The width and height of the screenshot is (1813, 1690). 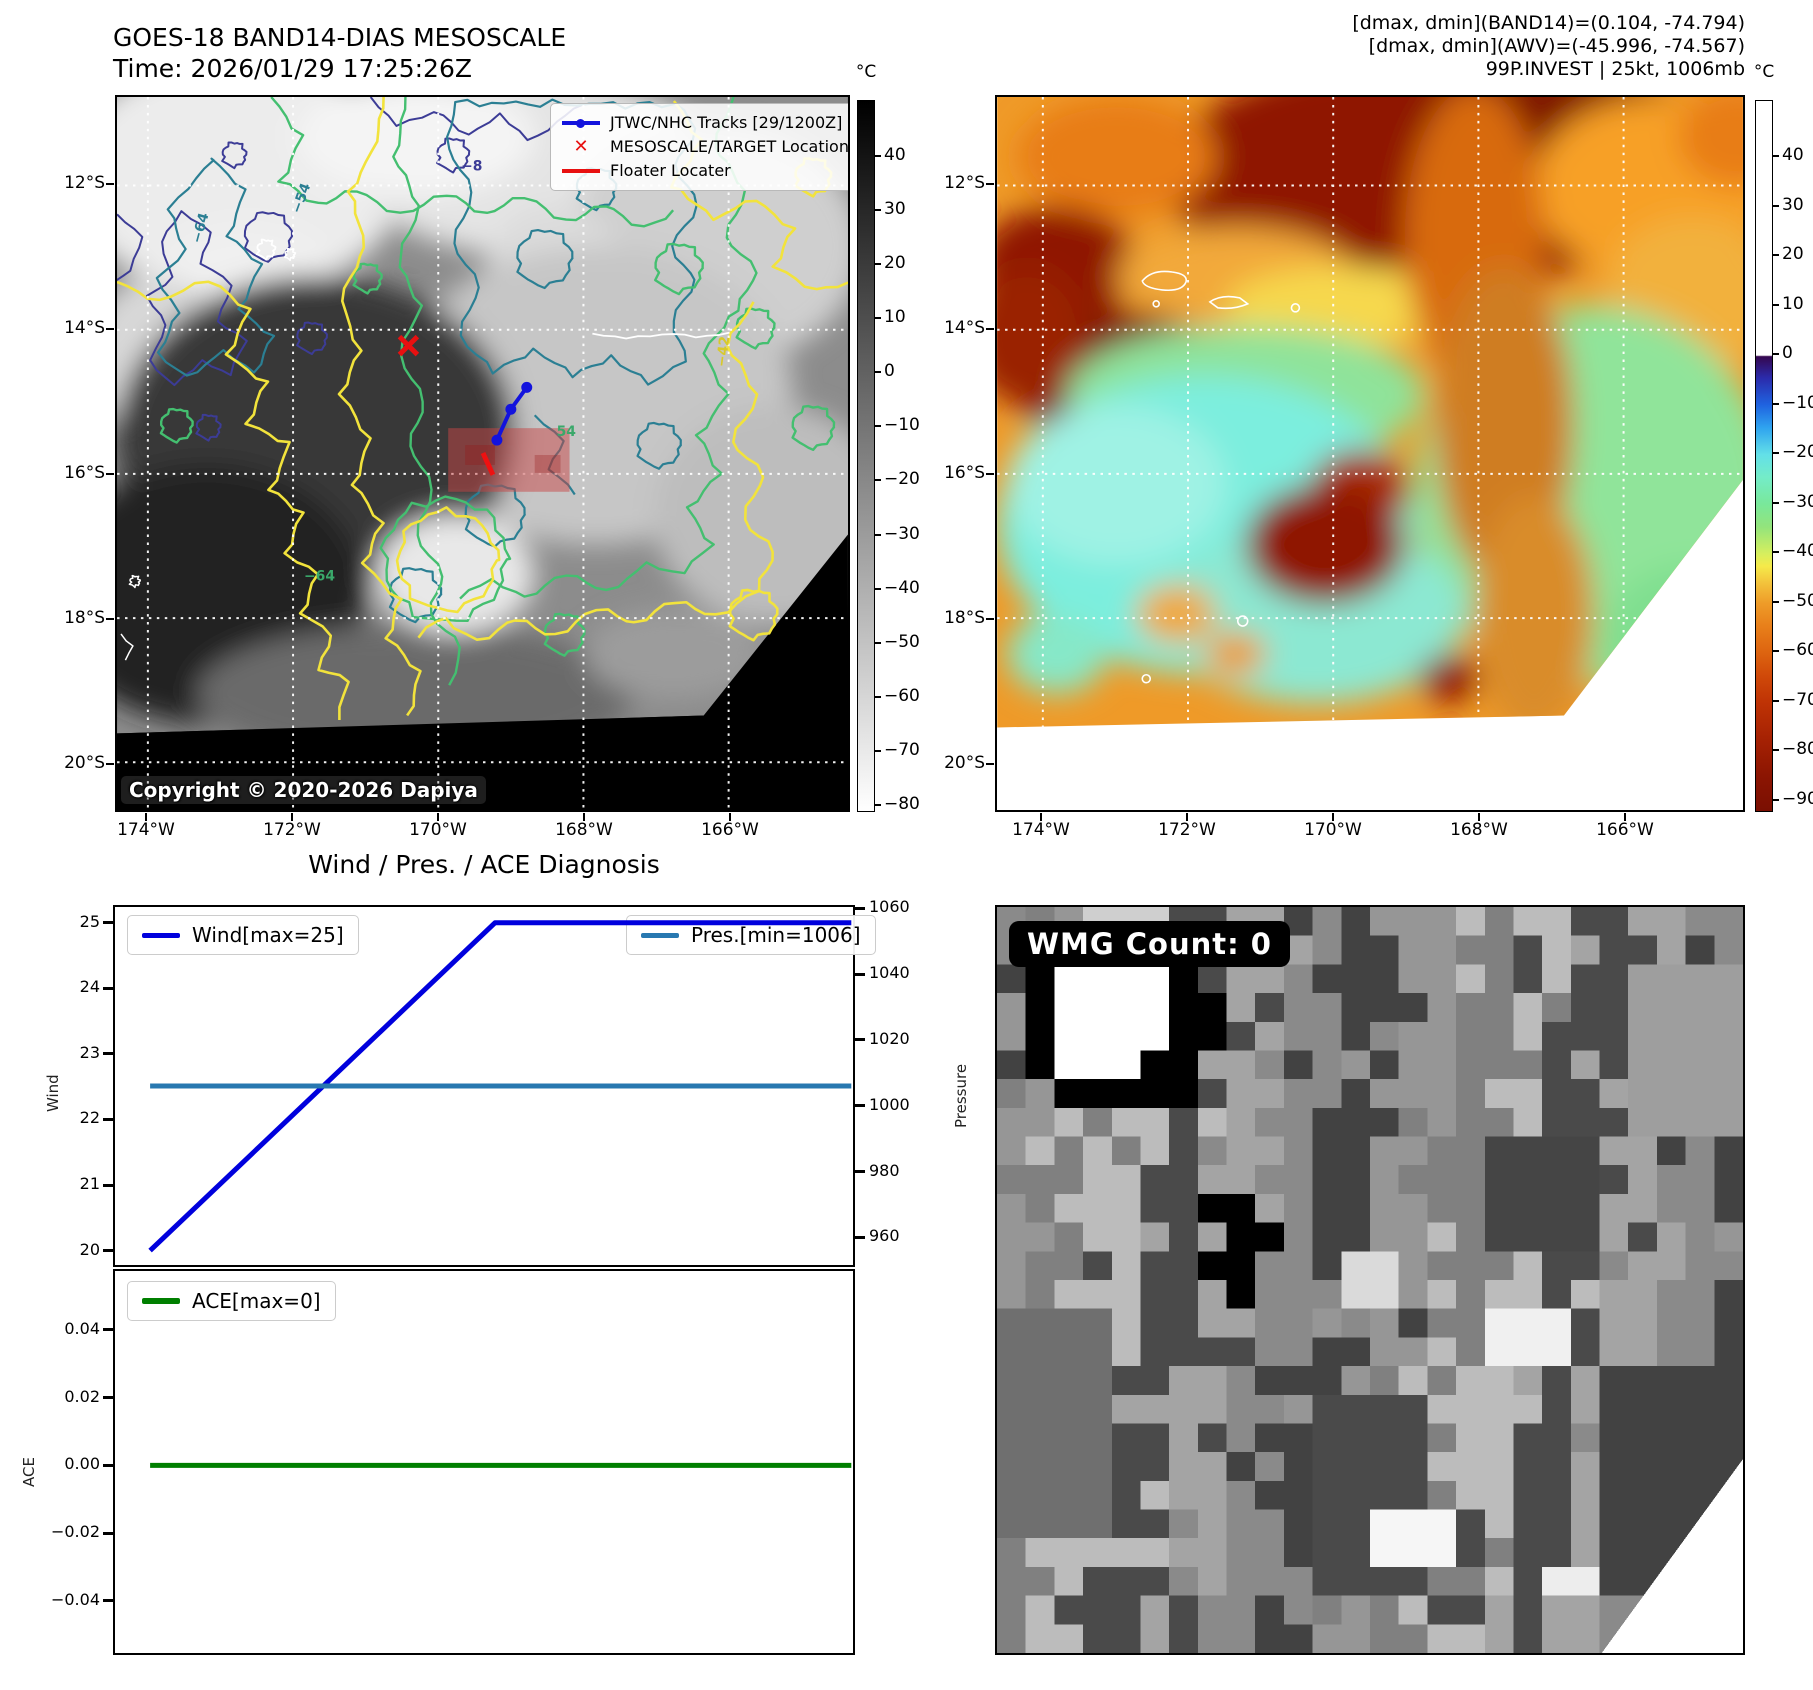 What do you see at coordinates (146, 830) in the screenshot?
I see `x-tick-label: 174°W` at bounding box center [146, 830].